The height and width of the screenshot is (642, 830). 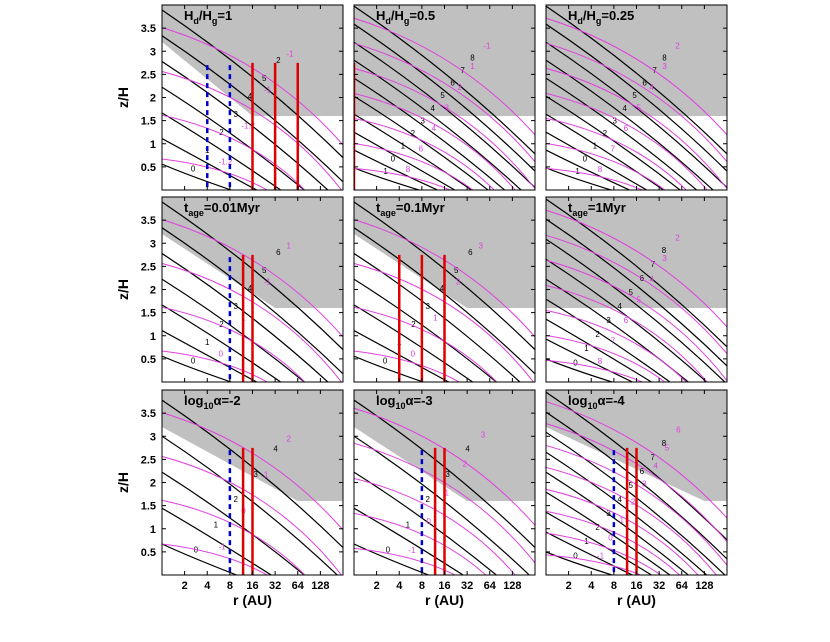 I want to click on panel-title: tage=0.01Myr, so click(x=222, y=209).